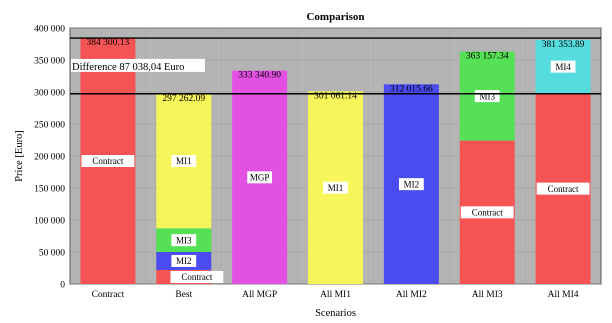 Image resolution: width=612 pixels, height=323 pixels. Describe the element at coordinates (108, 295) in the screenshot. I see `x-tick-label: Contract` at that location.